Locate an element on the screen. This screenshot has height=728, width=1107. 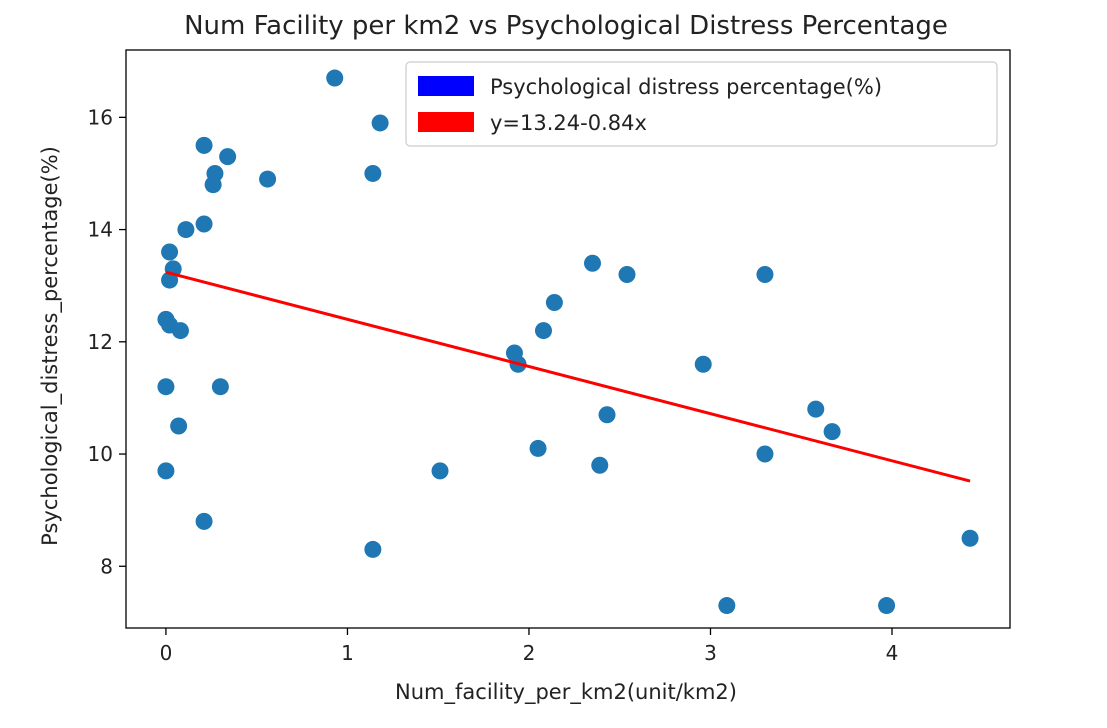
x-tick-label-0: 0 is located at coordinates (166, 653).